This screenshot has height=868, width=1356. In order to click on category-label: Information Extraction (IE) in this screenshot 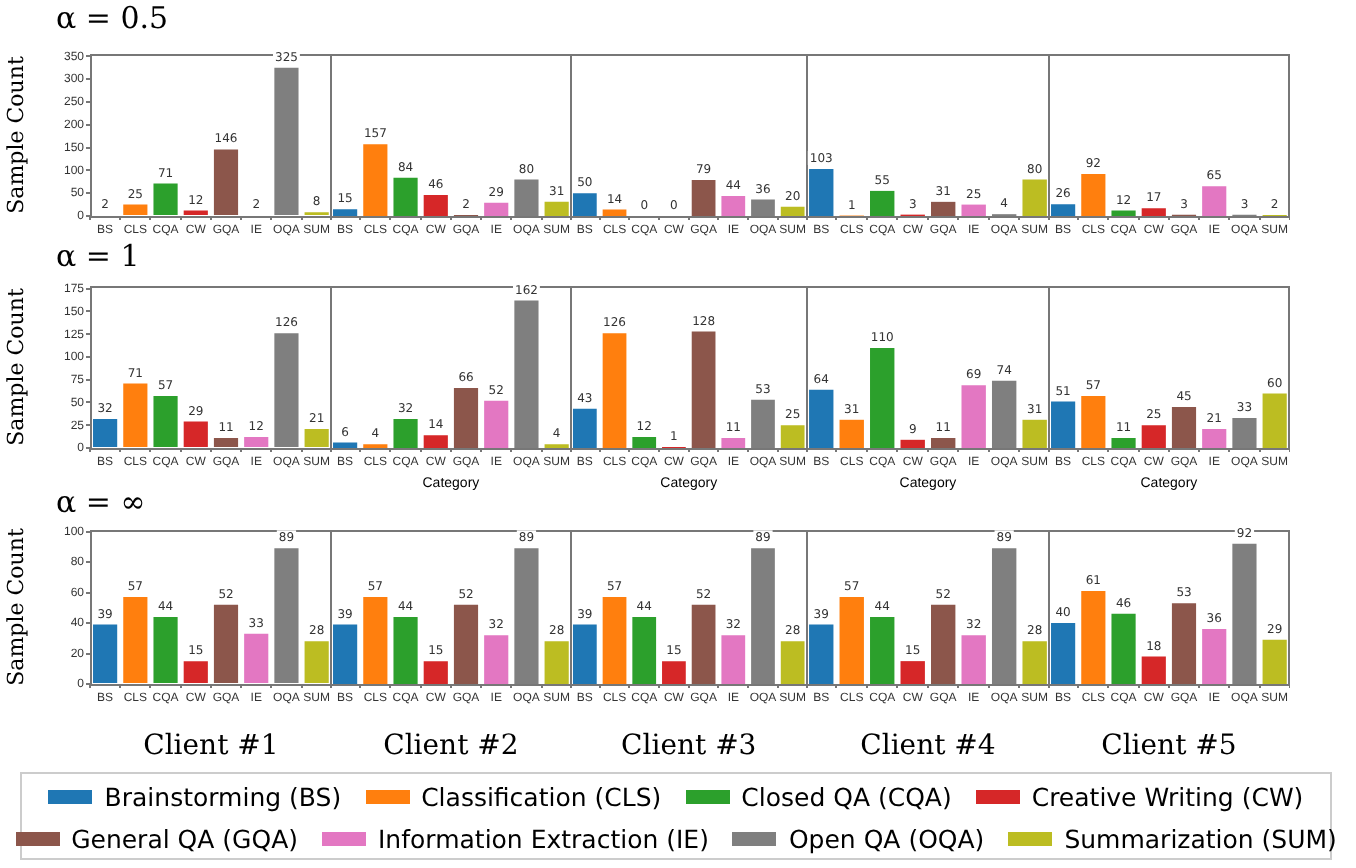, I will do `click(543, 838)`.